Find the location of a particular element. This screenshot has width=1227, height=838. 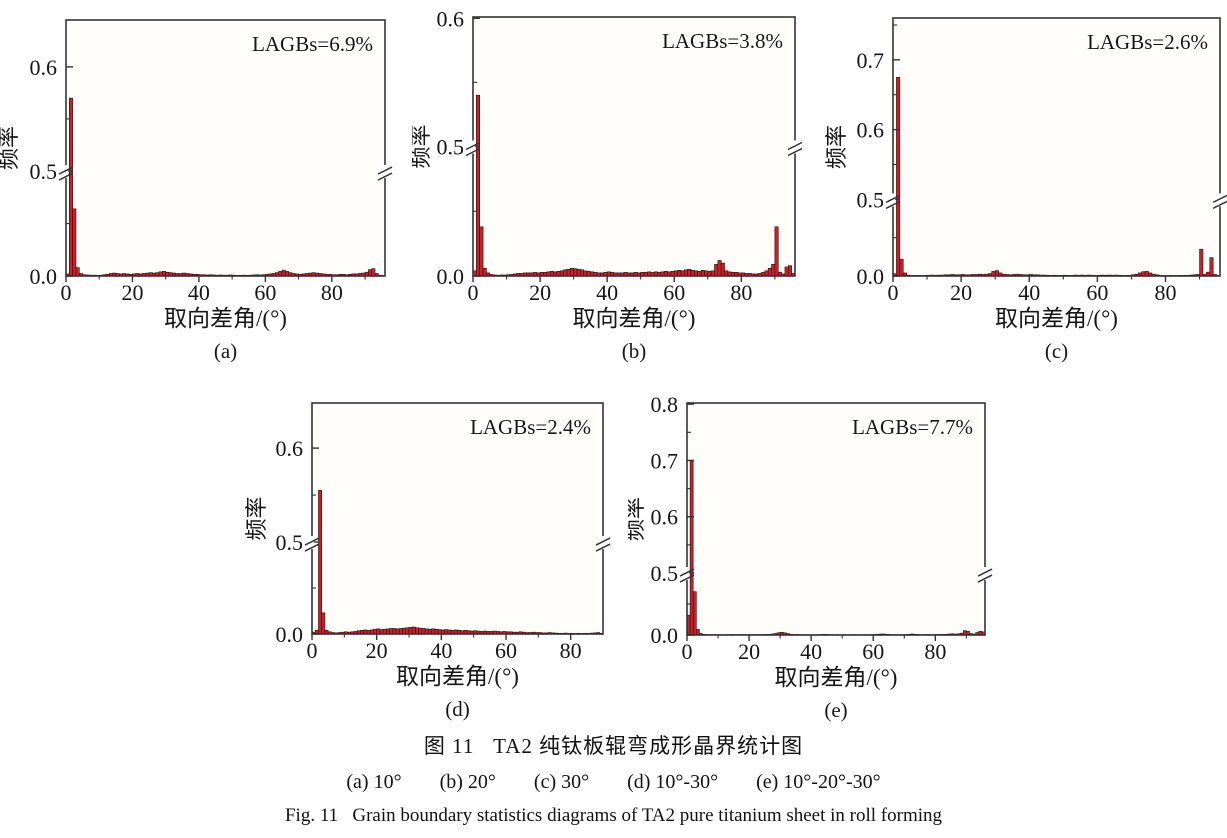

panel-label: (b) is located at coordinates (634, 351).